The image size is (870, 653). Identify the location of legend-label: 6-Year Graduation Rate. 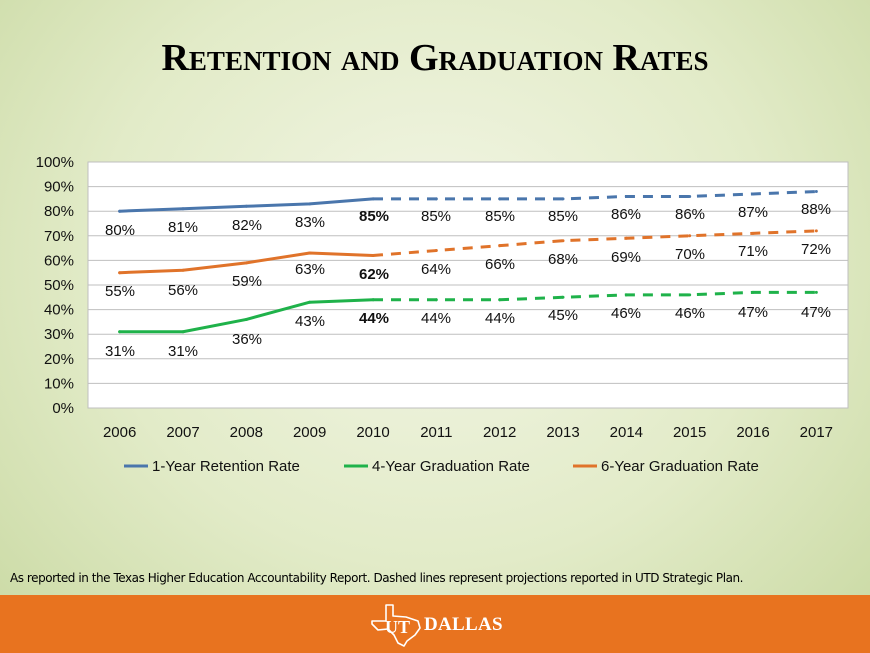
(680, 466).